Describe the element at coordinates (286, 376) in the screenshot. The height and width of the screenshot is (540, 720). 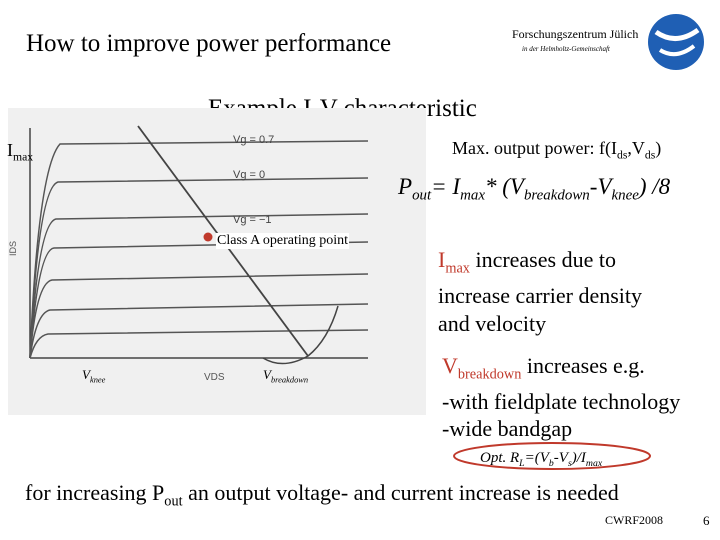
I see `vbreakdown-label: Vbreakdown` at that location.